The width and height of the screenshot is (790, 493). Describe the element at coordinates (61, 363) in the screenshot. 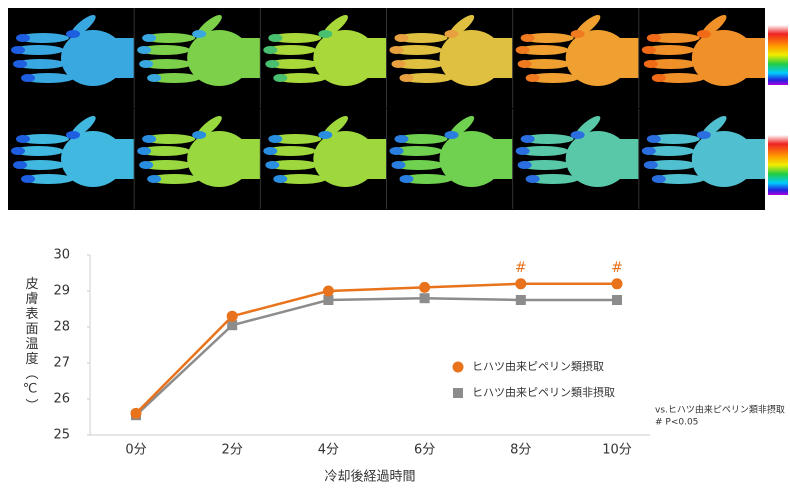

I see `y-tick-label: 27` at that location.